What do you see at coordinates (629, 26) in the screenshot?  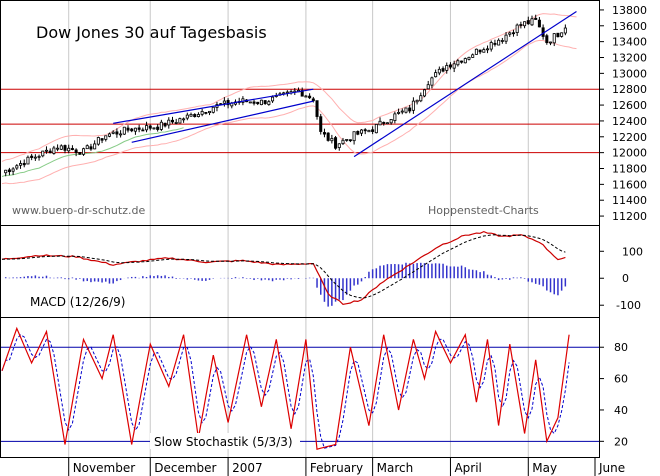 I see `price-tick-label: 13600` at bounding box center [629, 26].